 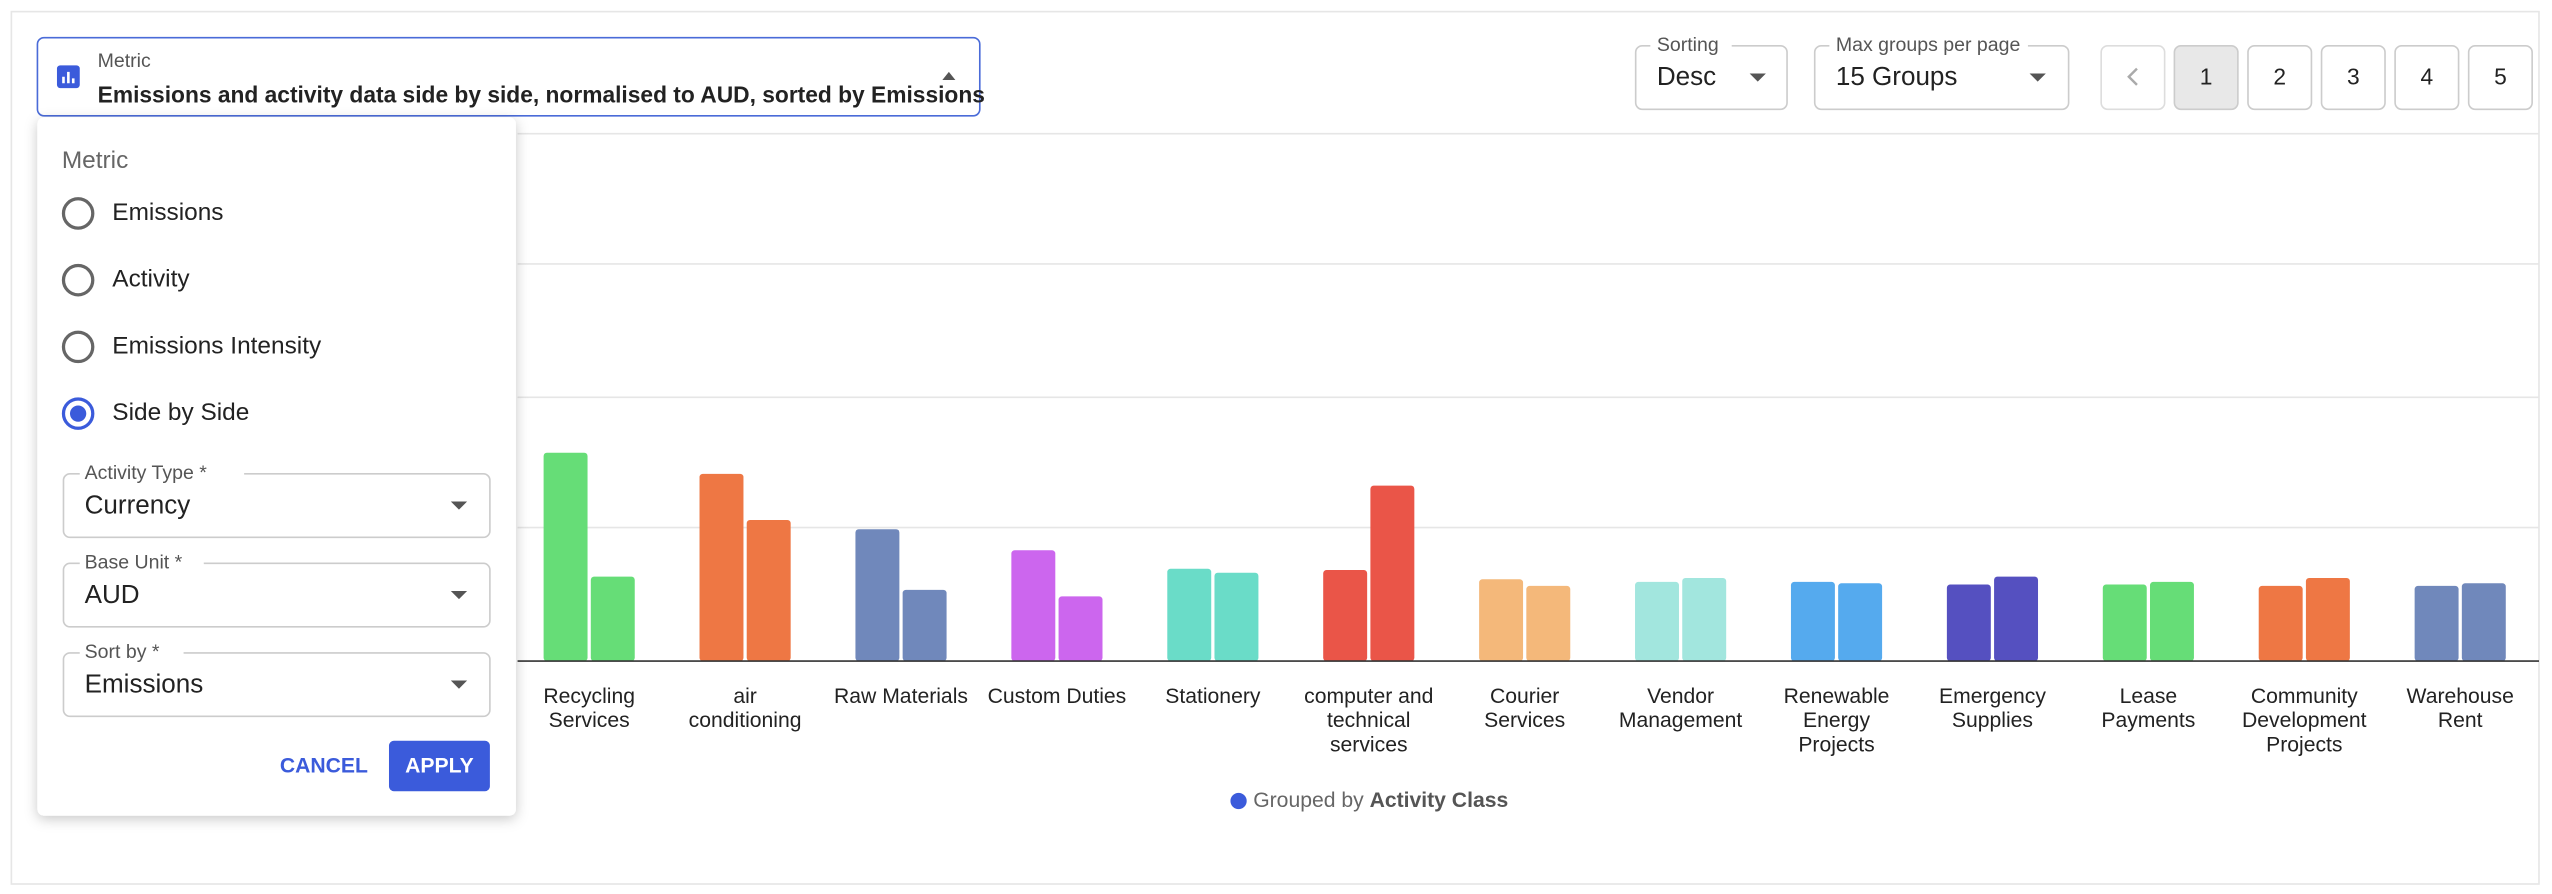 I want to click on page-number: 5, so click(x=2500, y=76).